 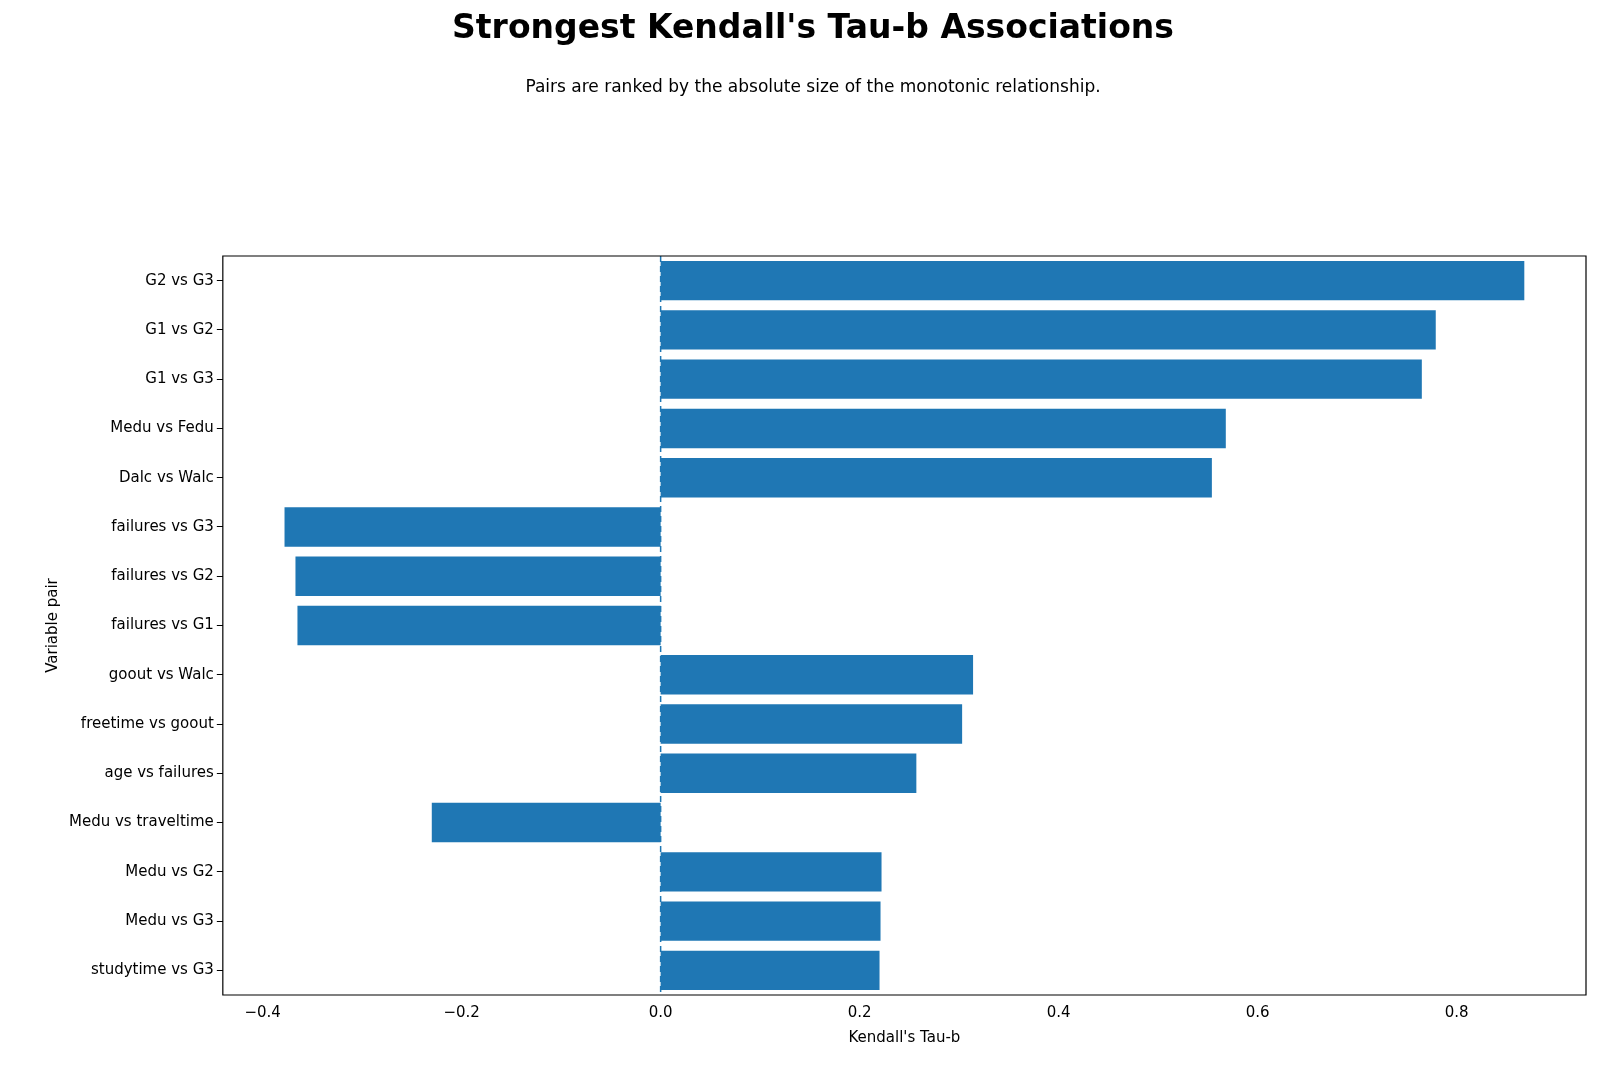 I want to click on y-tick-label: goout vs Walc, so click(x=161, y=673).